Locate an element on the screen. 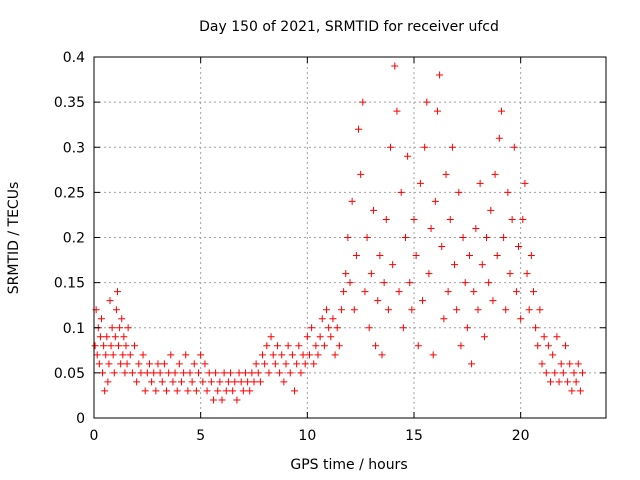 This screenshot has height=480, width=640. y-tick-label: 0.35 is located at coordinates (69, 103).